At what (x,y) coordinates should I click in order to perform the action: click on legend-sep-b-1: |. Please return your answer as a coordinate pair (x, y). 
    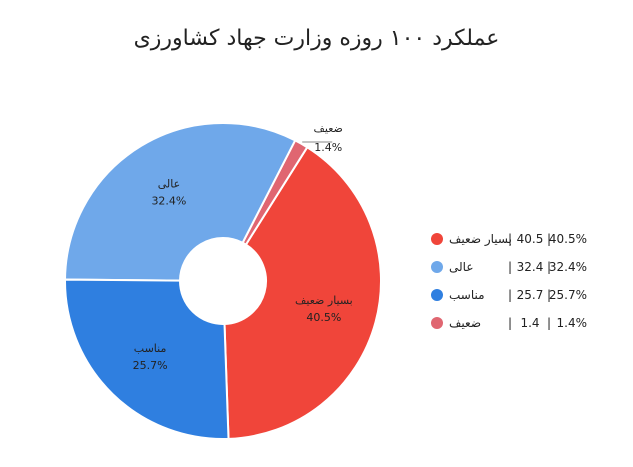
    Looking at the image, I should click on (549, 267).